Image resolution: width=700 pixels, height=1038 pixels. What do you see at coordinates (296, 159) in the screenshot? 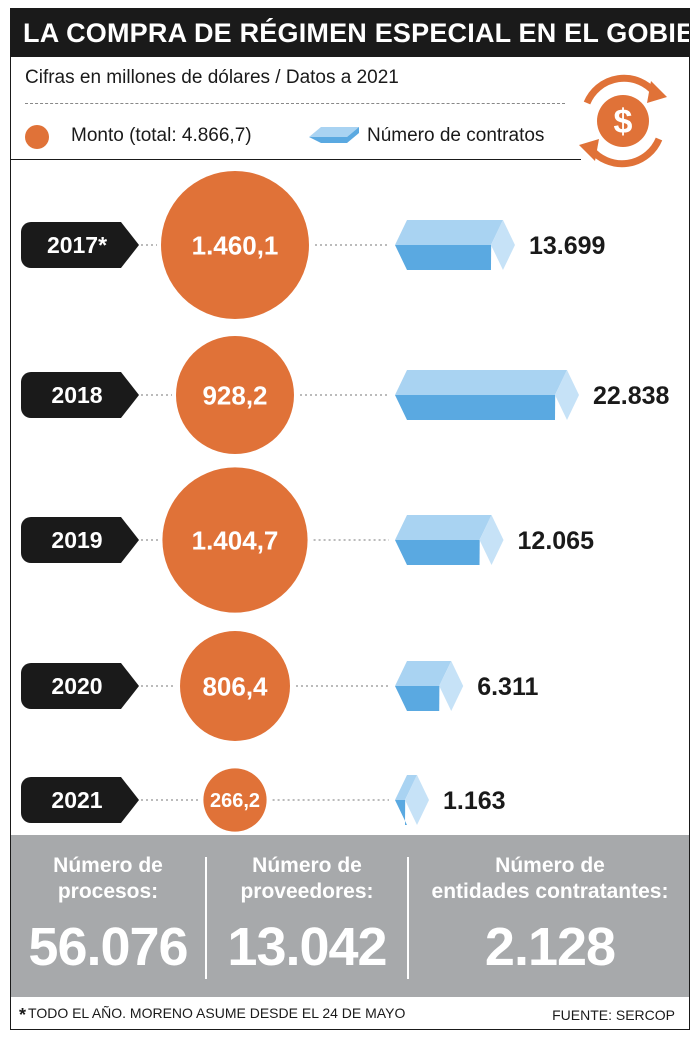
I see `header-divider` at bounding box center [296, 159].